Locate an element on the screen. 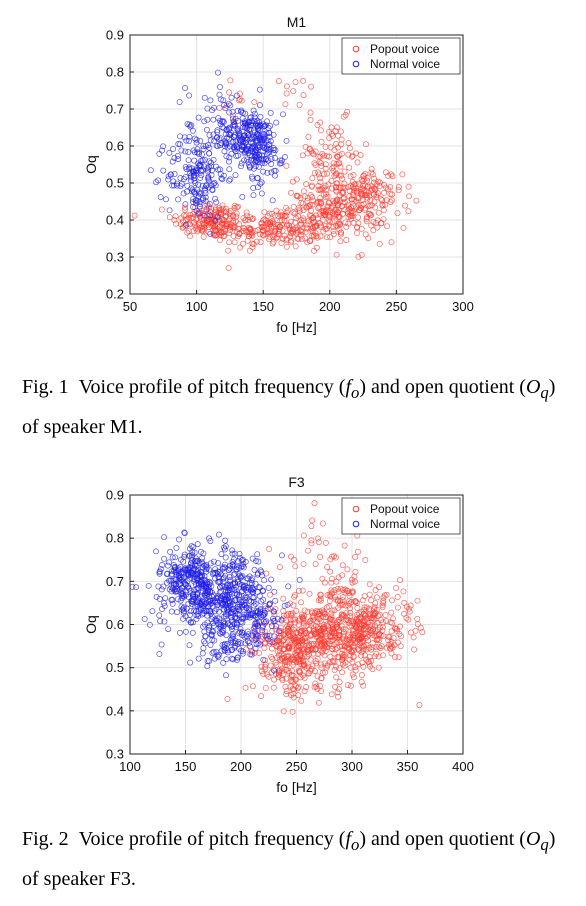 Image resolution: width=586 pixels, height=906 pixels. y-tick-label: 0.6 is located at coordinates (115, 624).